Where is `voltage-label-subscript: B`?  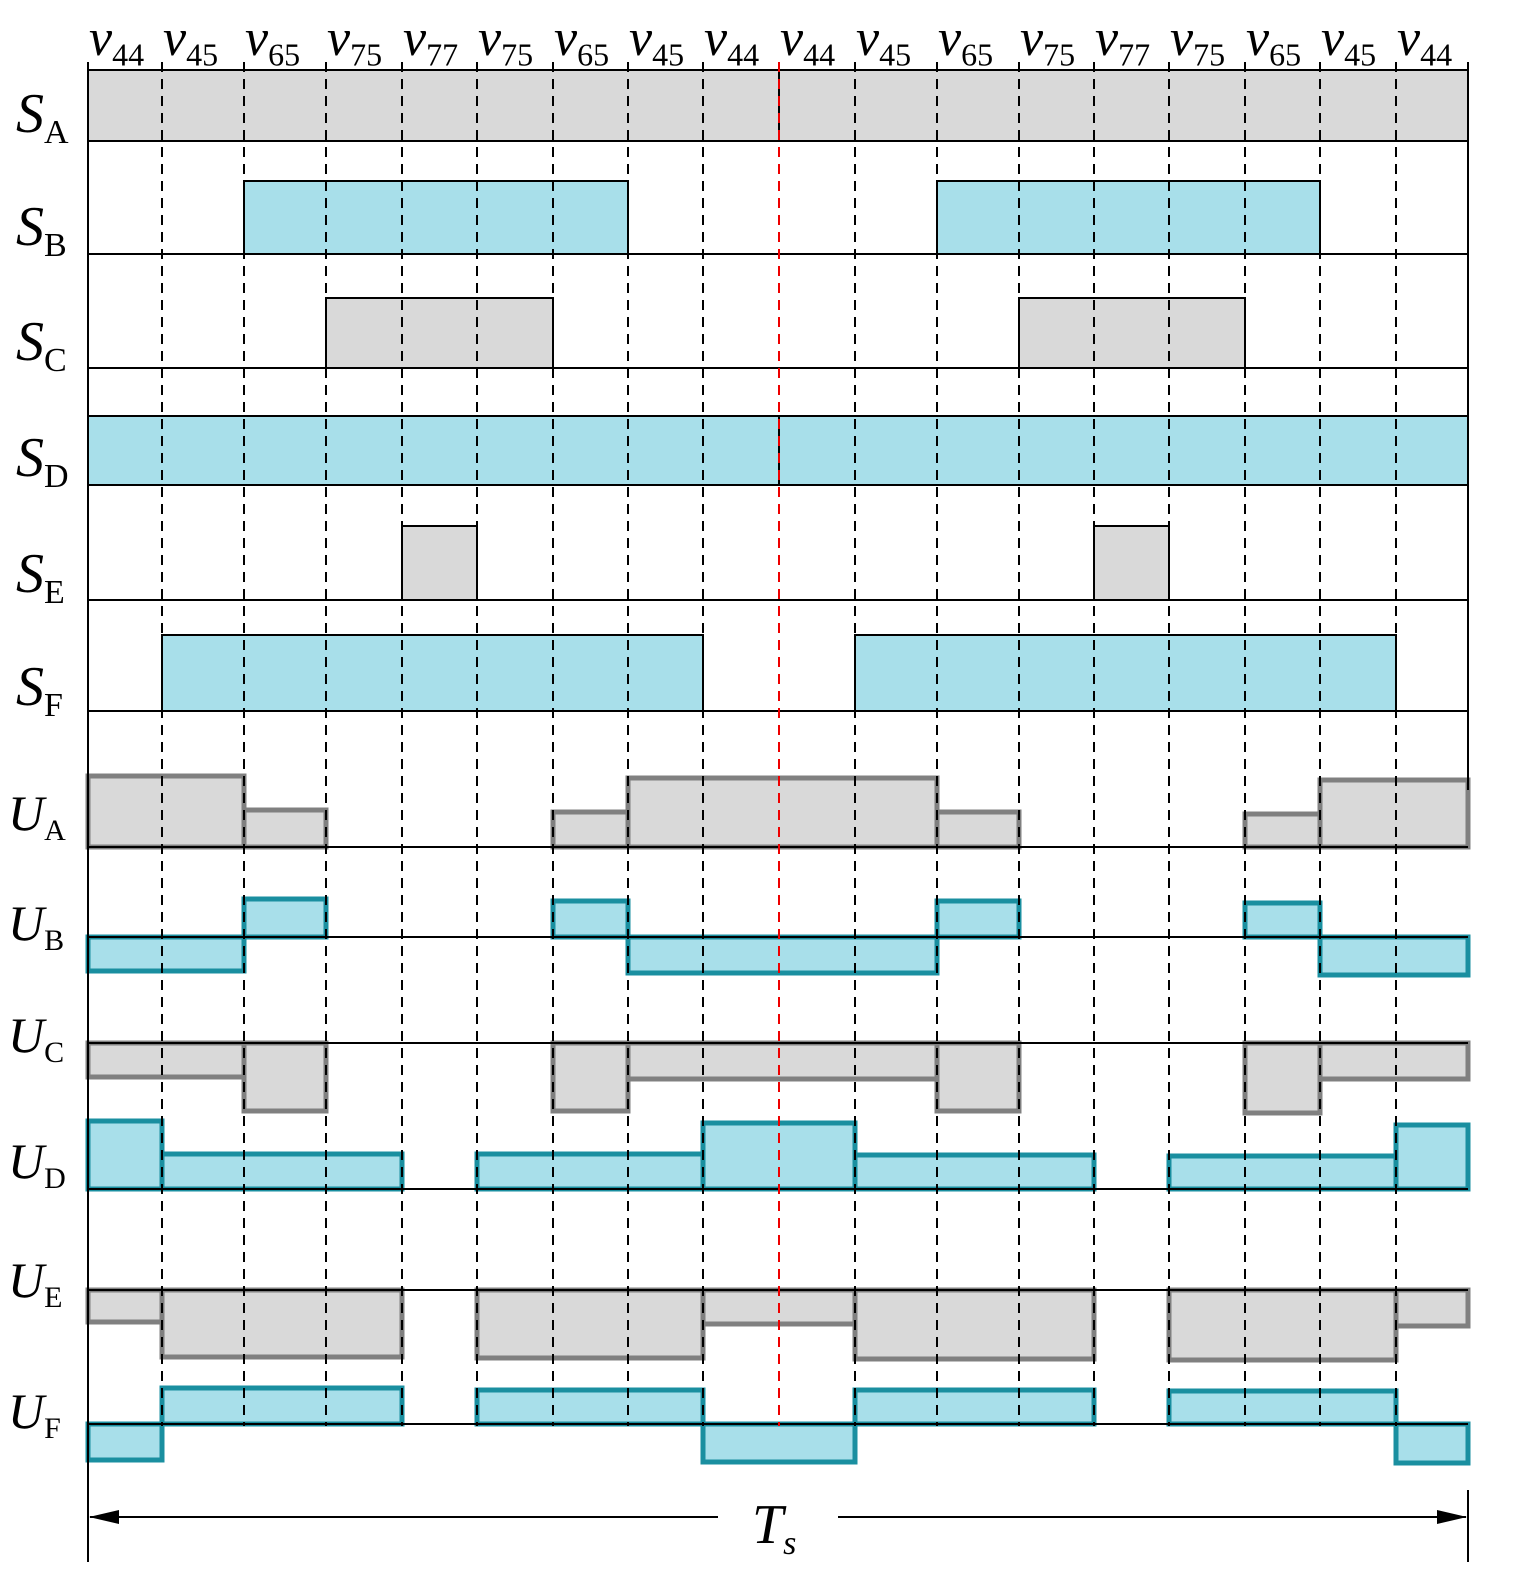 voltage-label-subscript: B is located at coordinates (54, 940).